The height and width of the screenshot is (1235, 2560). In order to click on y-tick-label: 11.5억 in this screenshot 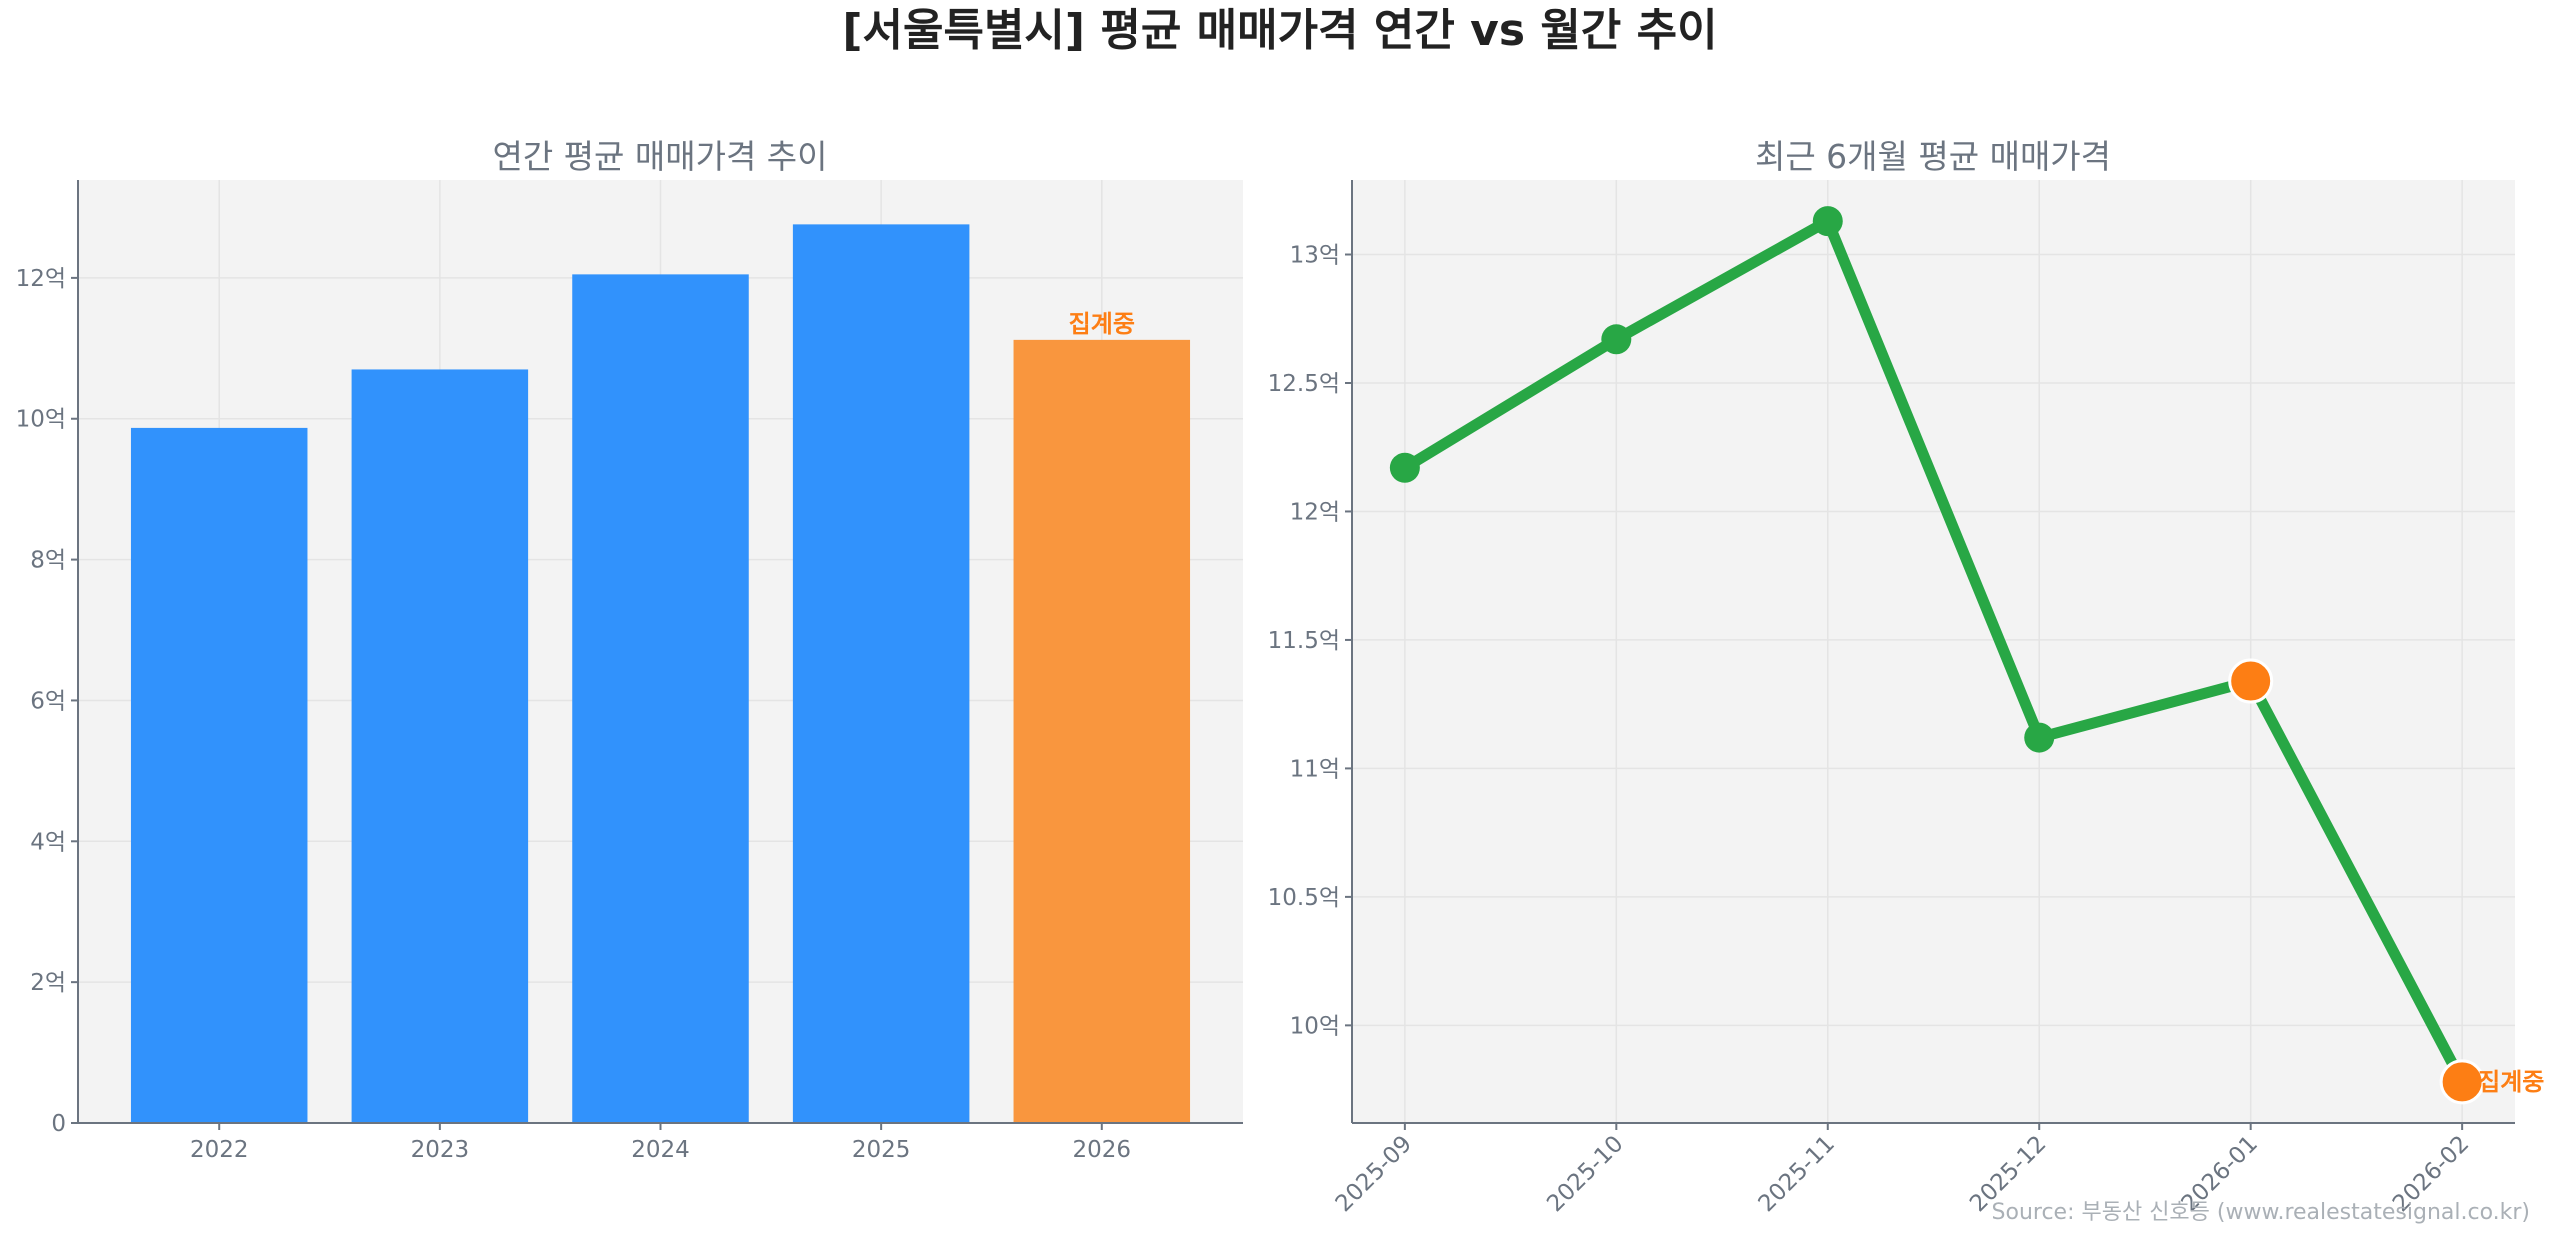, I will do `click(1304, 641)`.